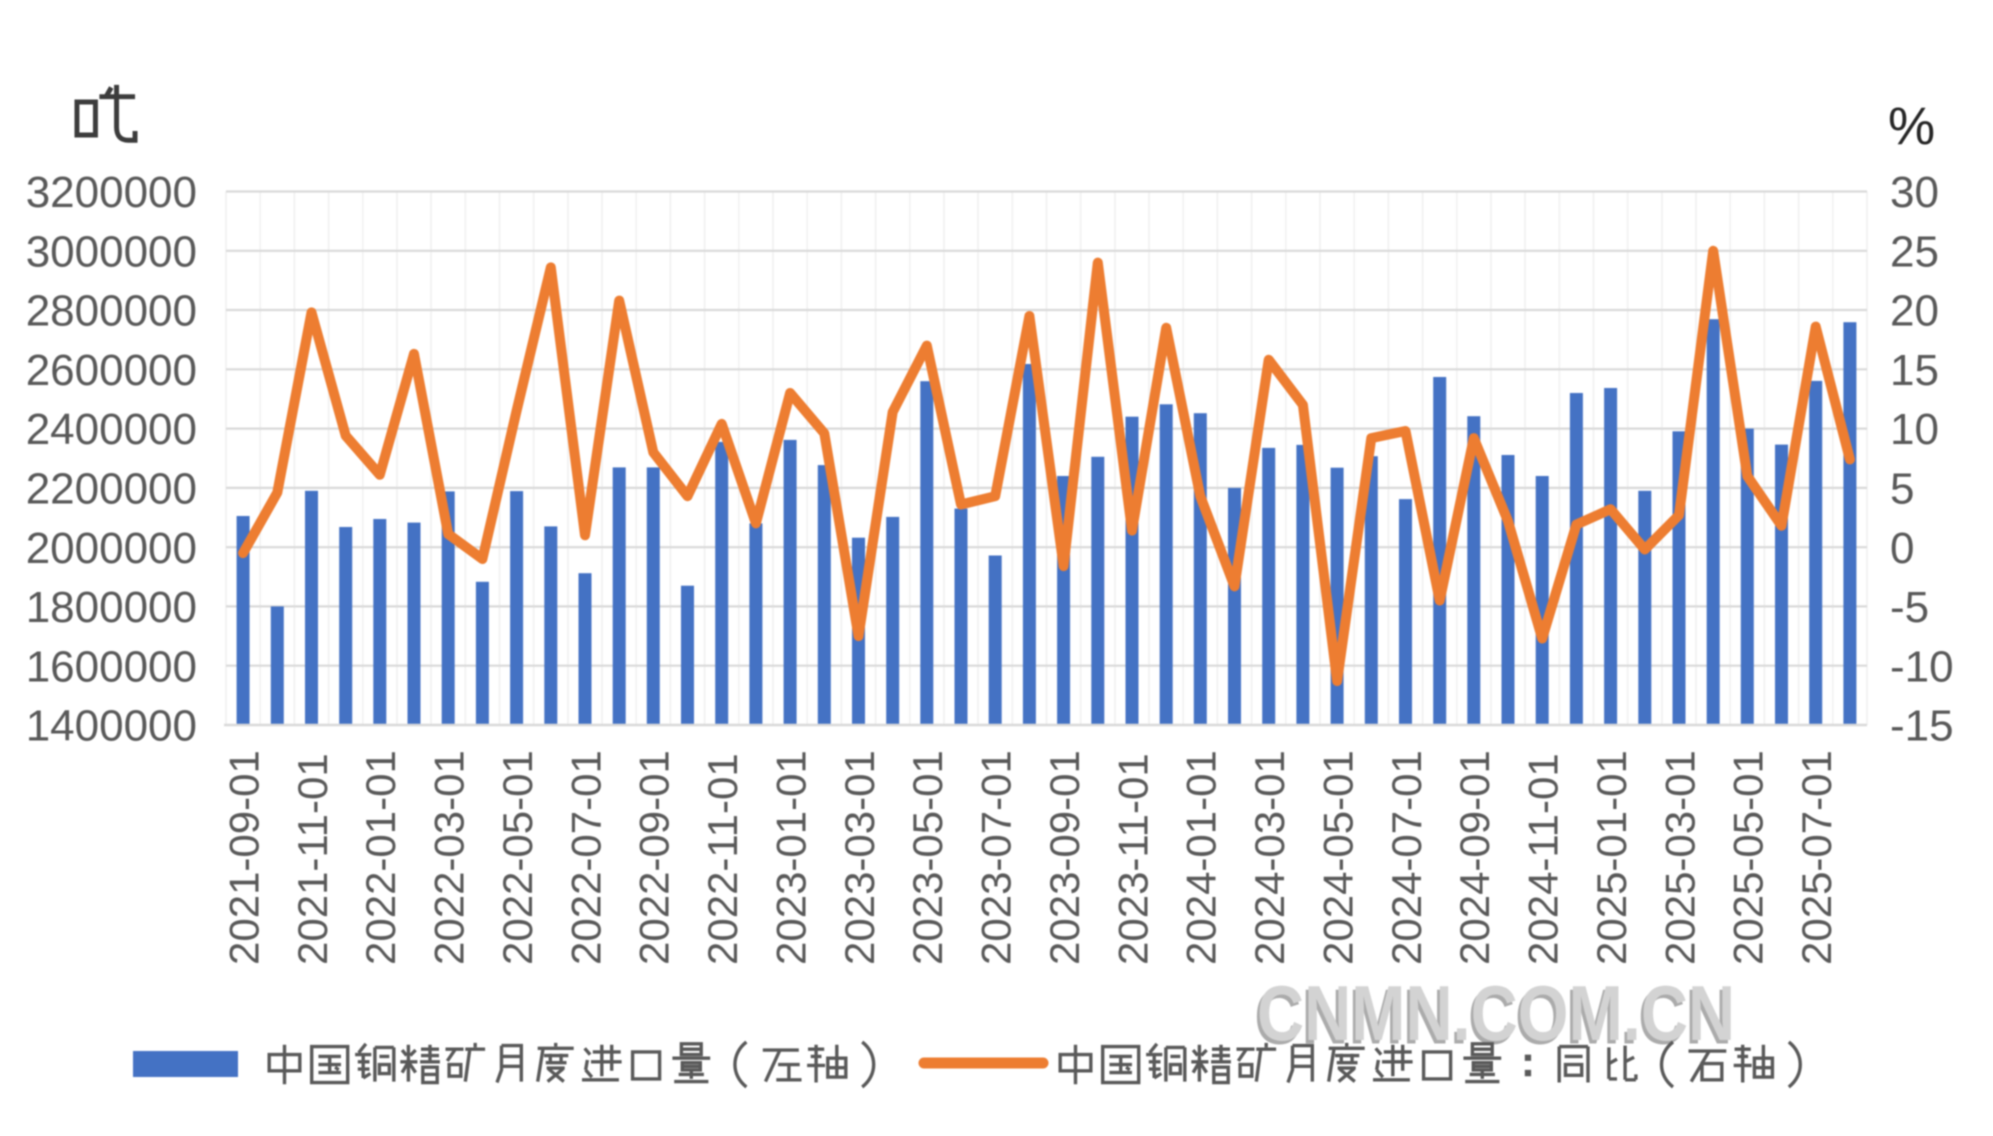  What do you see at coordinates (449, 857) in the screenshot?
I see `svg-text: 2022-03-01` at bounding box center [449, 857].